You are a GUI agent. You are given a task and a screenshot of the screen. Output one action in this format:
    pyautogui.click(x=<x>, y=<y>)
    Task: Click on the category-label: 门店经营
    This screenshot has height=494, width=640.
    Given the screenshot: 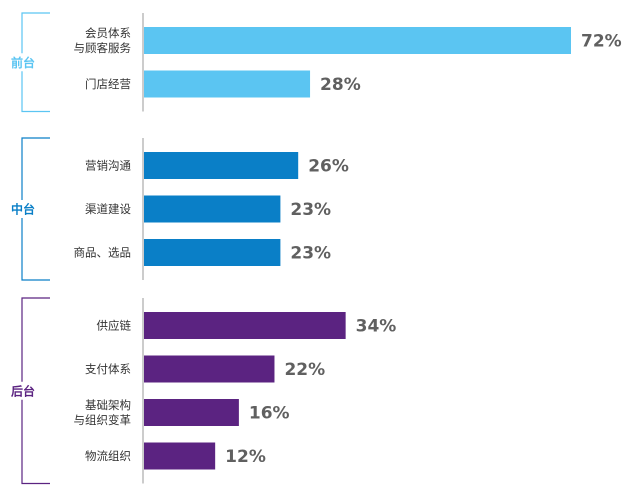 What is the action you would take?
    pyautogui.click(x=108, y=84)
    